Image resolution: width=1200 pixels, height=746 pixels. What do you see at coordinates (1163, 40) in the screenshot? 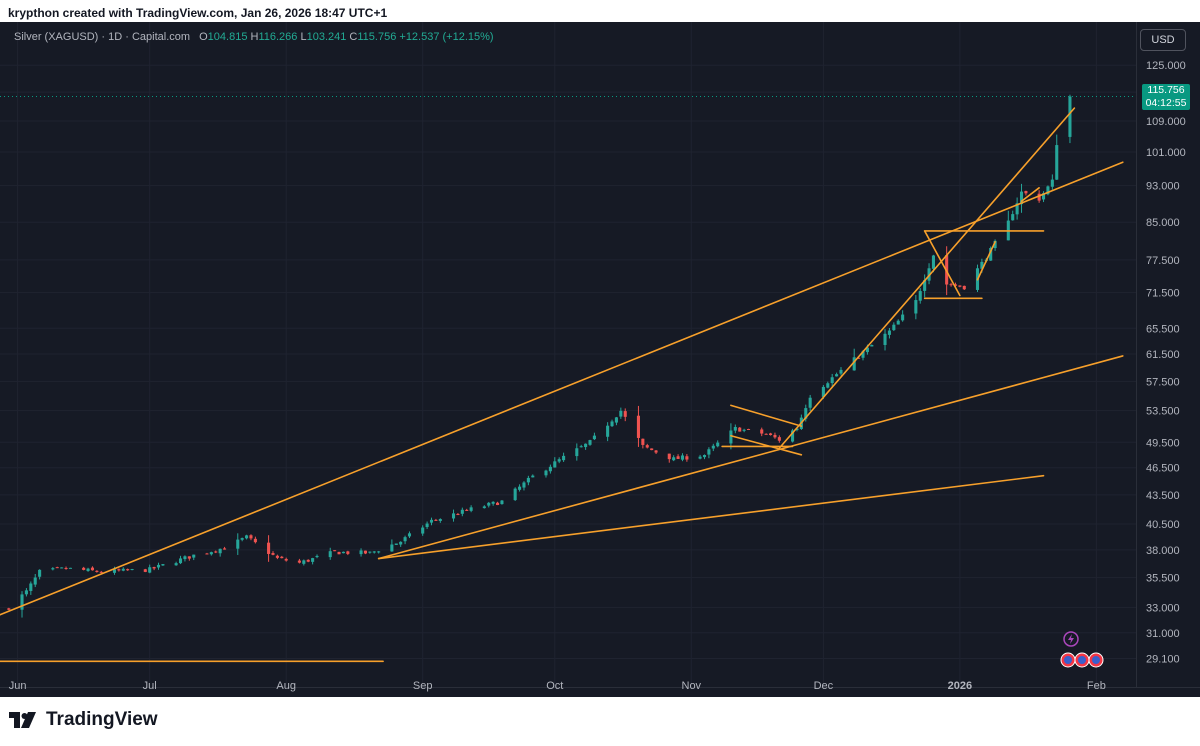
I see `currency-button: USD` at bounding box center [1163, 40].